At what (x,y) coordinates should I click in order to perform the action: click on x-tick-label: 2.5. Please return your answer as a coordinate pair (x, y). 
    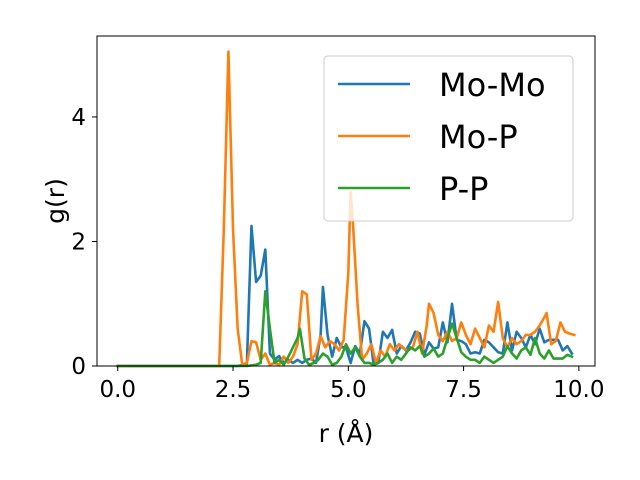
    Looking at the image, I should click on (233, 390).